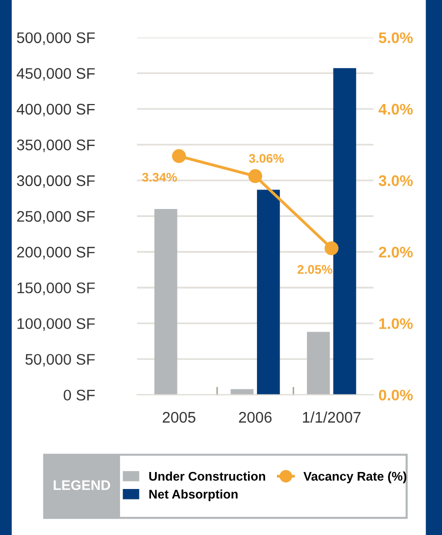 This screenshot has height=535, width=442. Describe the element at coordinates (207, 476) in the screenshot. I see `legend-label: Under Construction` at that location.